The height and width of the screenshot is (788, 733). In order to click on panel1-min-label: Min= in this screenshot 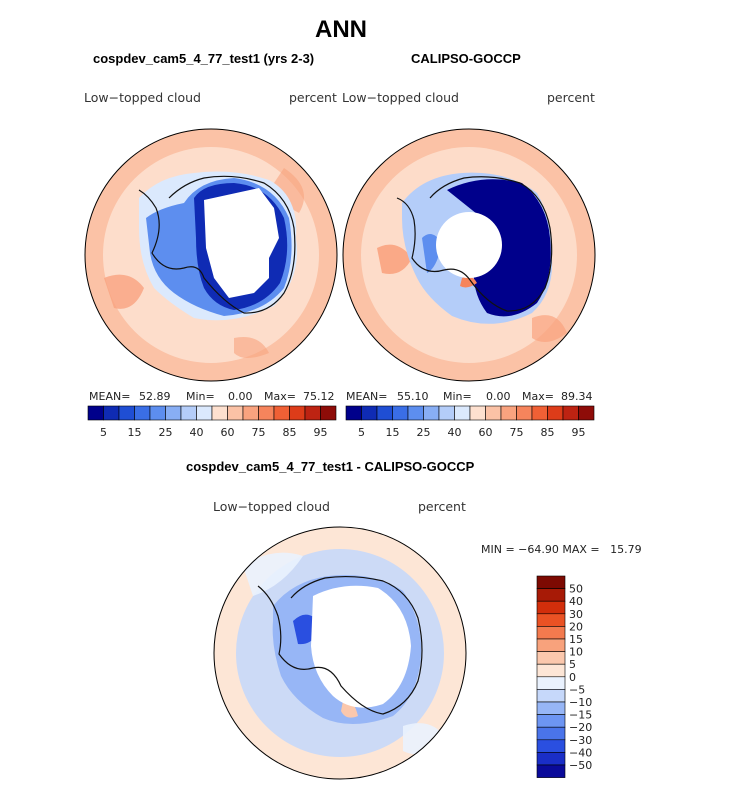, I will do `click(200, 396)`.